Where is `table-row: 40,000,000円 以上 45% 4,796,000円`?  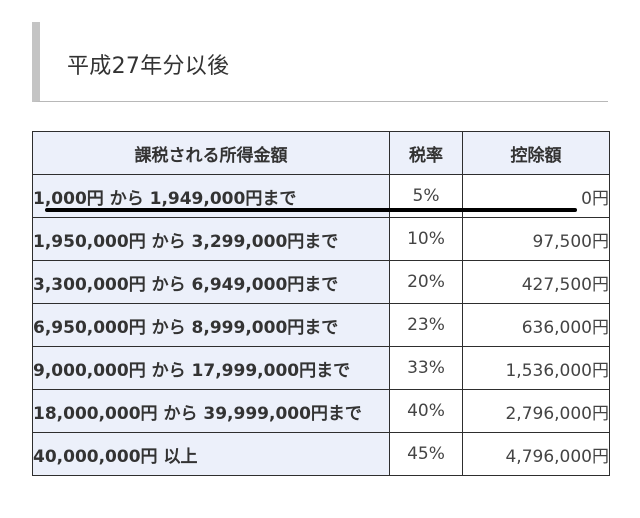
table-row: 40,000,000円 以上 45% 4,796,000円 is located at coordinates (321, 454).